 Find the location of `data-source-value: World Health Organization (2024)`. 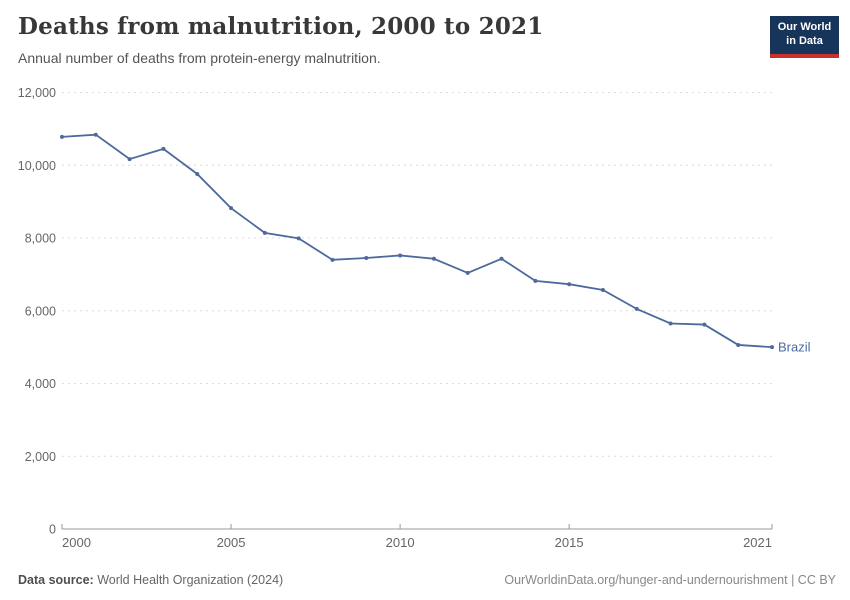

data-source-value: World Health Organization (2024) is located at coordinates (190, 580).